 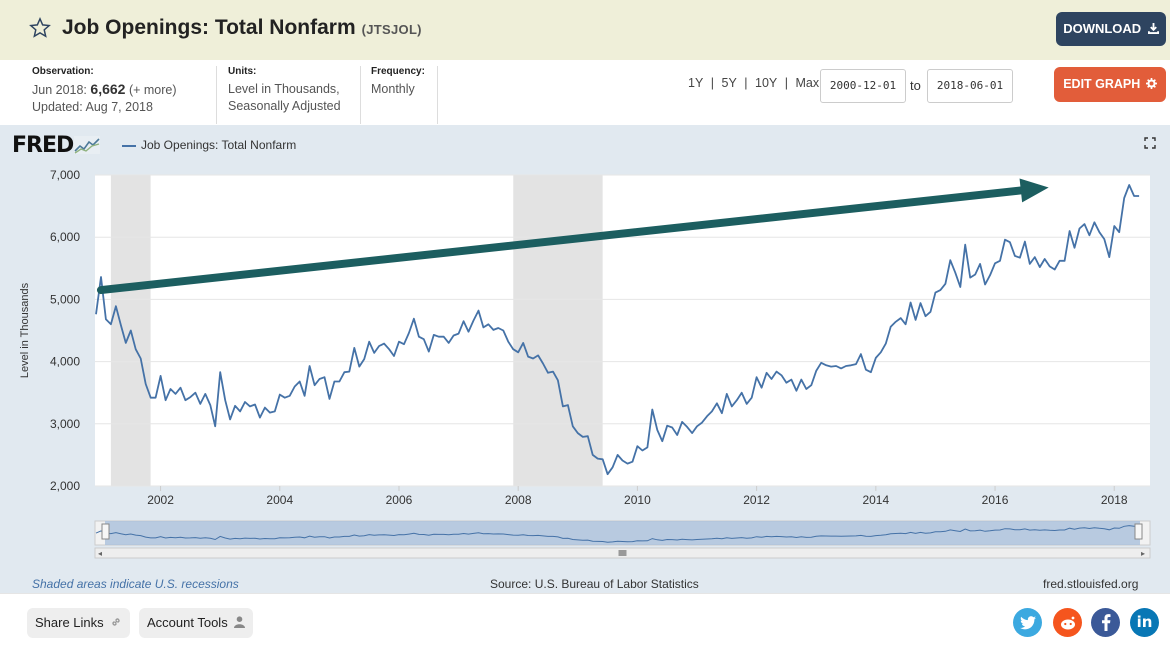 I want to click on start-date-input: 2000-12-01, so click(x=863, y=86).